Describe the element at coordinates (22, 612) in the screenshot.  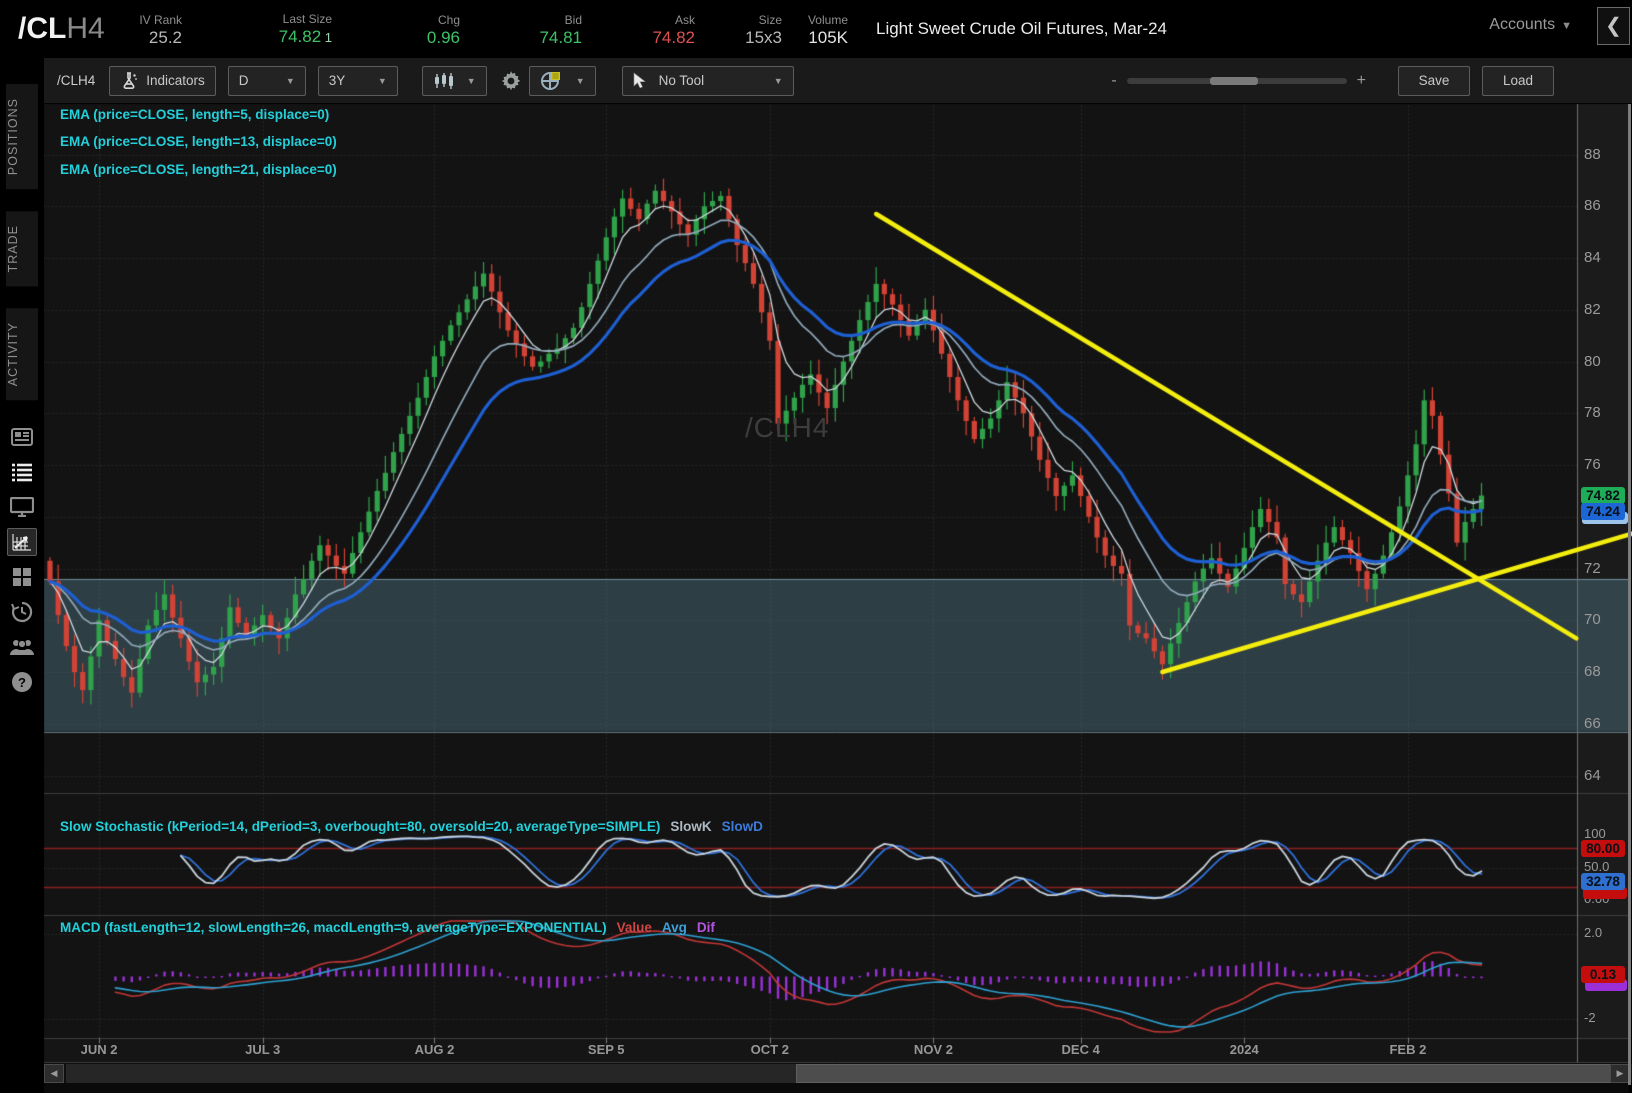
I see `history-icon` at that location.